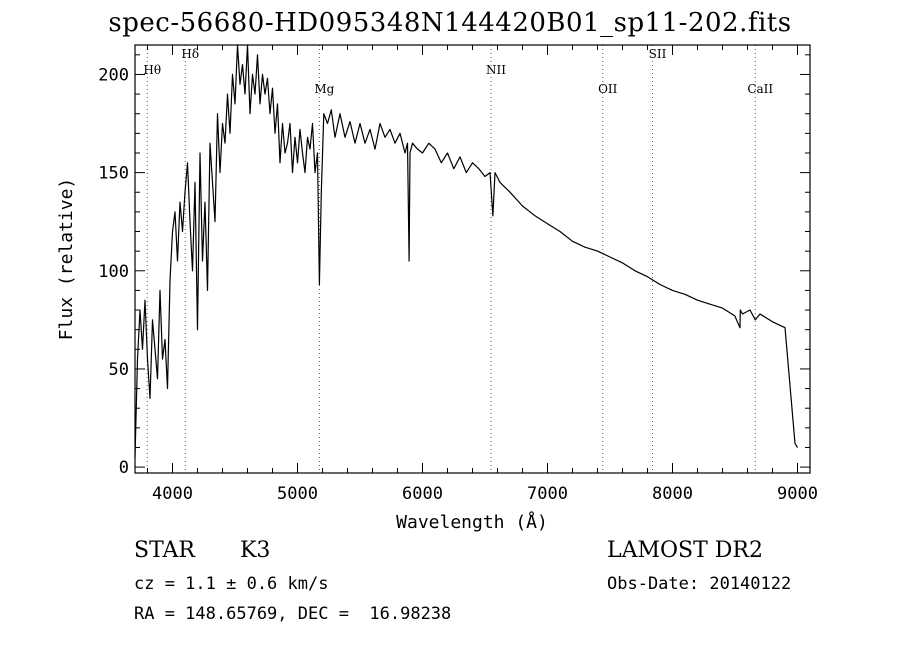 This screenshot has height=649, width=900. What do you see at coordinates (293, 614) in the screenshot?
I see `coordinates-line: RA = 148.65769, DEC = 16.98238` at bounding box center [293, 614].